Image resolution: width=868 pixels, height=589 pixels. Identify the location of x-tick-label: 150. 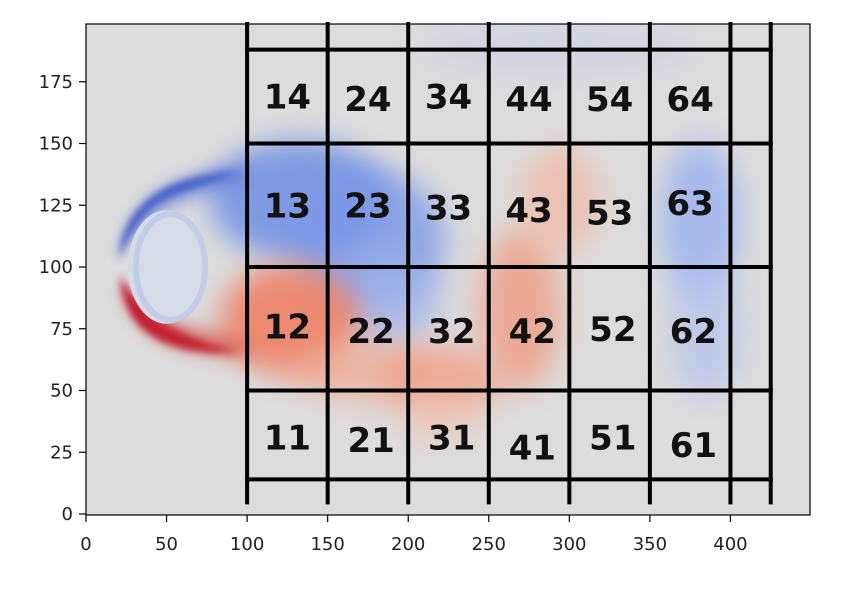
(327, 544).